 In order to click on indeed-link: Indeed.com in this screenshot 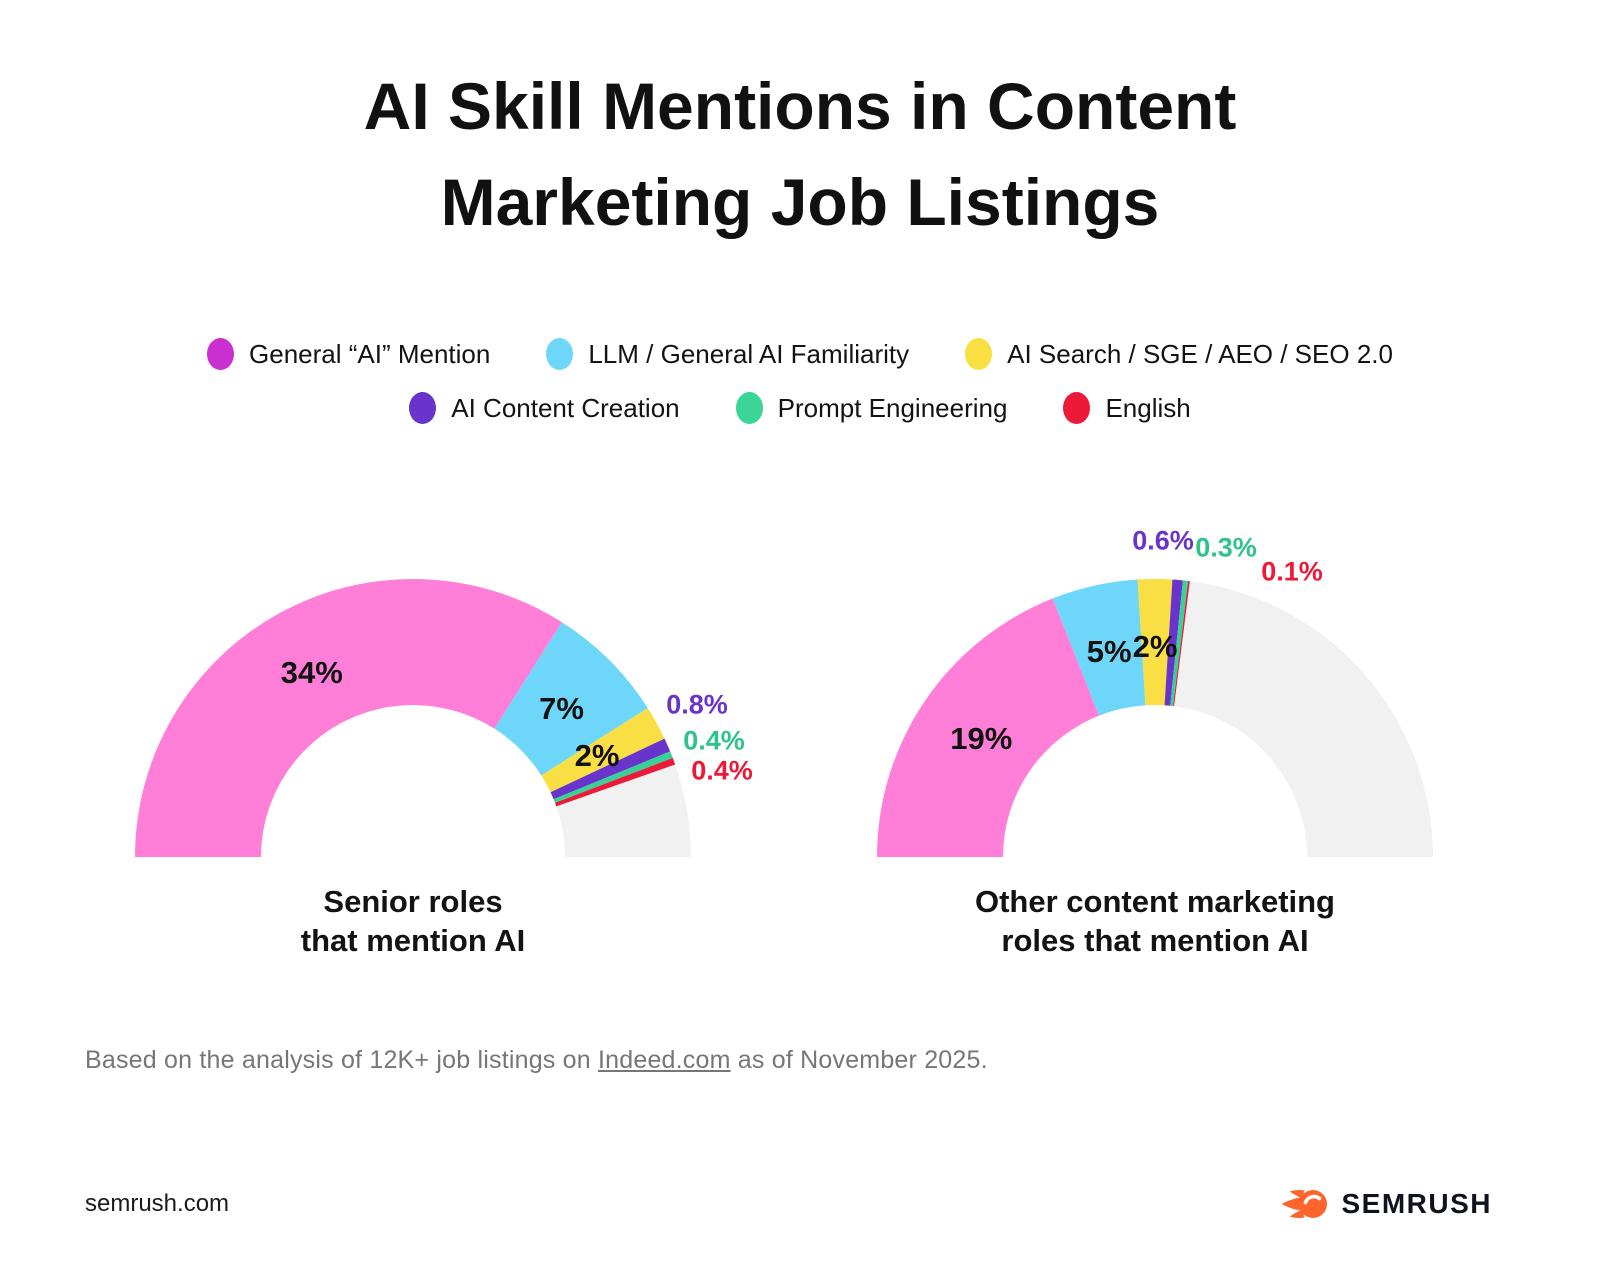, I will do `click(664, 1060)`.